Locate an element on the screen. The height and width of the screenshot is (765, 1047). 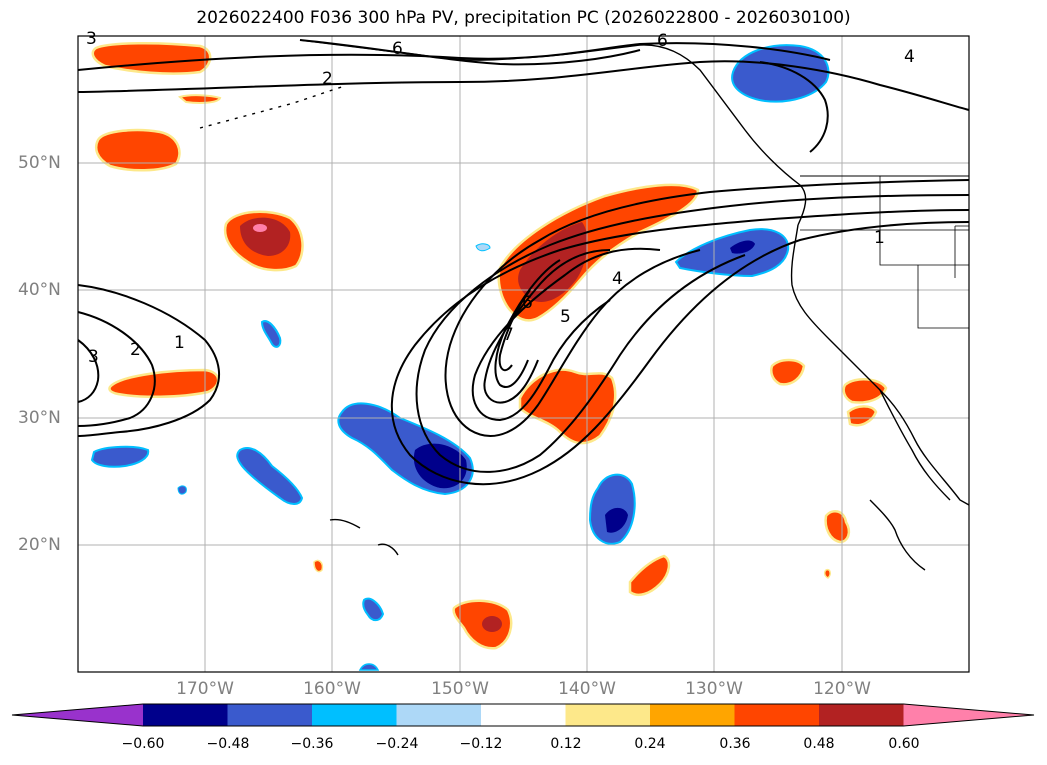
lat-label: 20°N is located at coordinates (39, 545).